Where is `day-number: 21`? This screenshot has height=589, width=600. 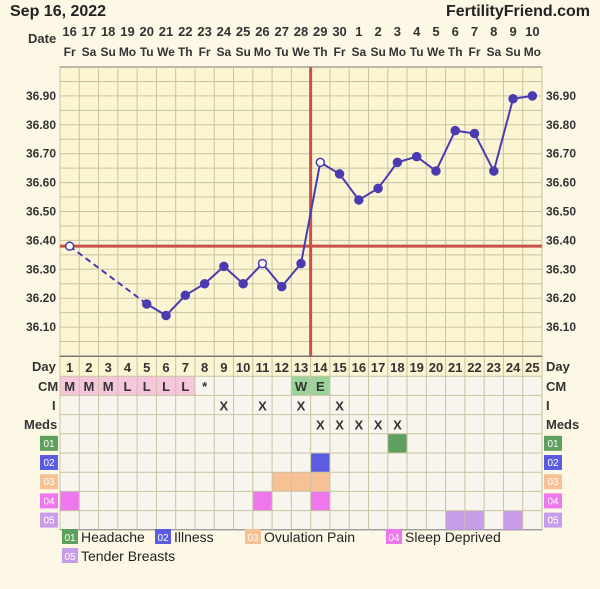
day-number: 21 is located at coordinates (455, 367).